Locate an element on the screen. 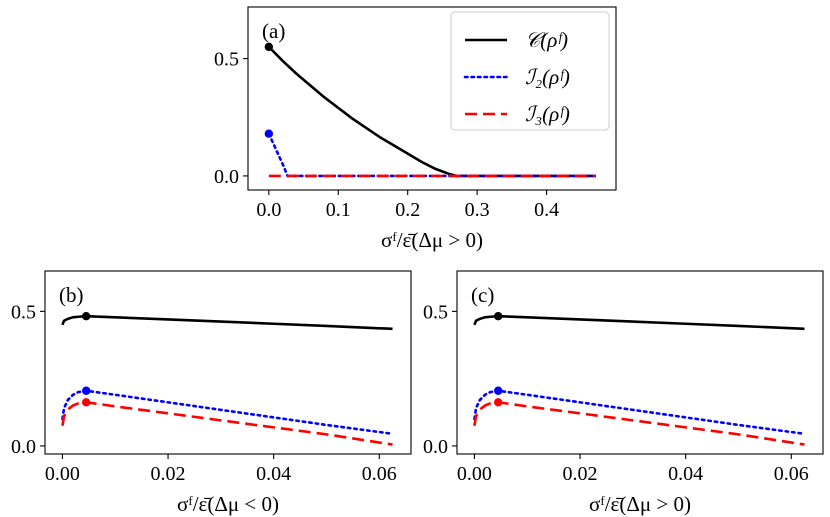  x-tick-label: 0.2 is located at coordinates (407, 210).